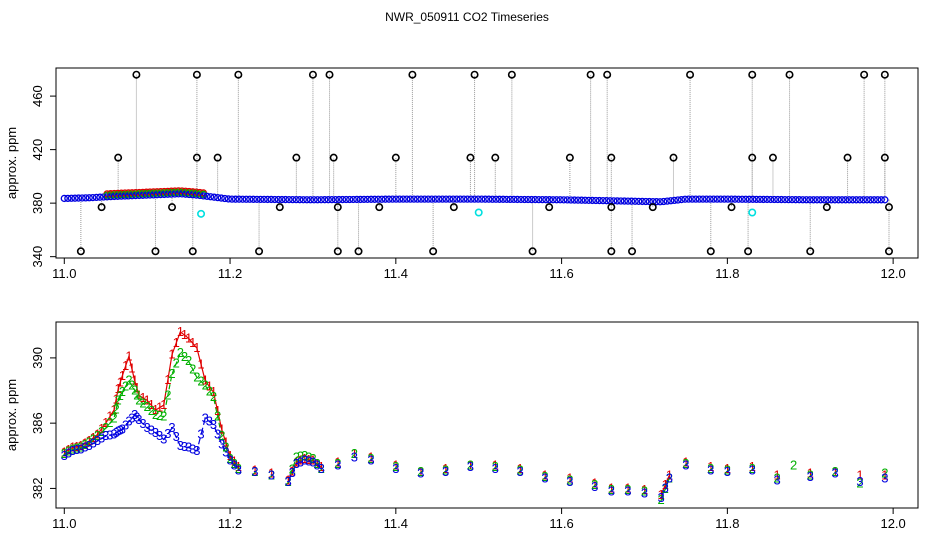 This screenshot has width=936, height=545. I want to click on bottom-y-tick-label: 386, so click(37, 423).